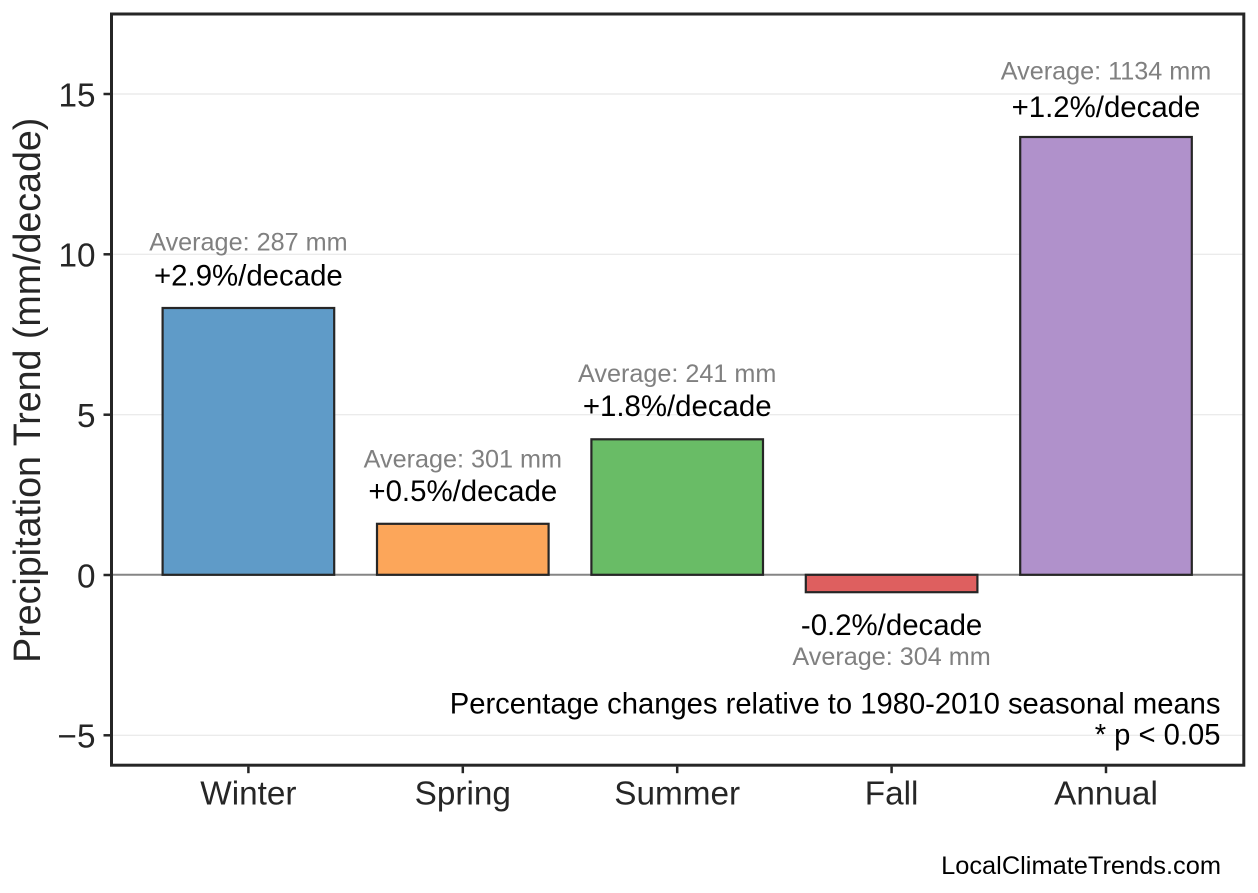  What do you see at coordinates (76, 256) in the screenshot?
I see `svg-text: 10` at bounding box center [76, 256].